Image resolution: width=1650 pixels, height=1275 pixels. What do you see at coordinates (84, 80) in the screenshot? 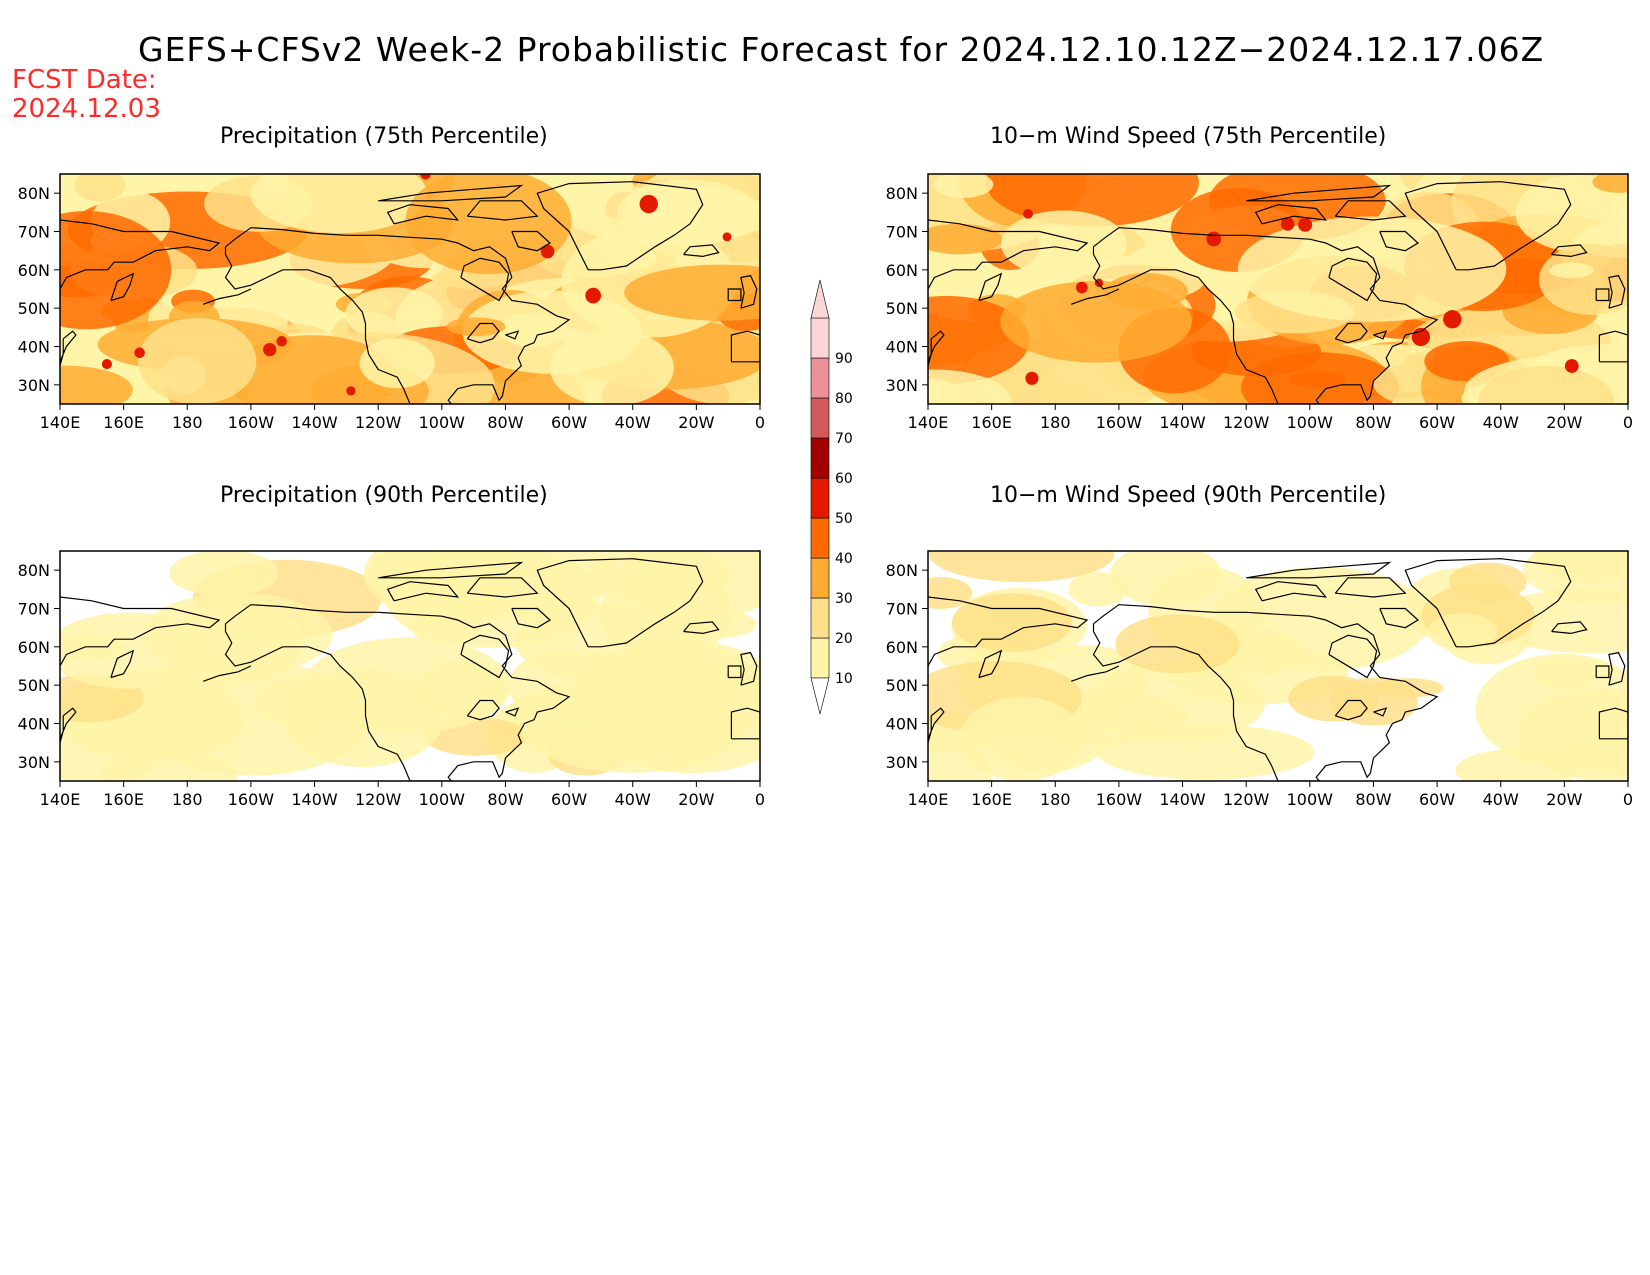
I see `forecast-date-label: FCST Date:` at bounding box center [84, 80].